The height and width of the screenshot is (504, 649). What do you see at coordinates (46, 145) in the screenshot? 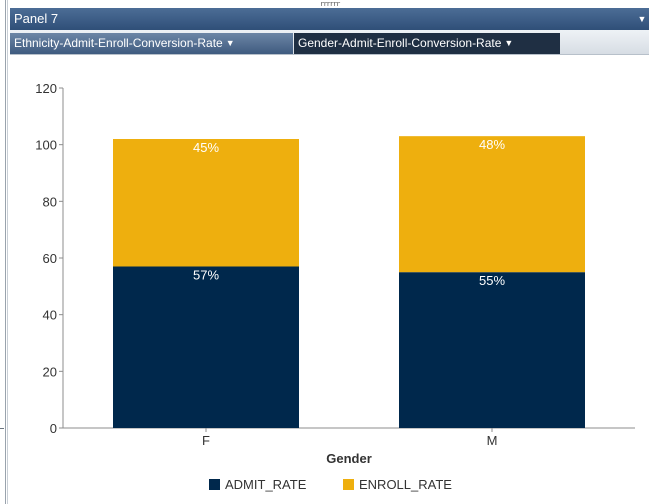
I see `y-tick-label: 100` at bounding box center [46, 145].